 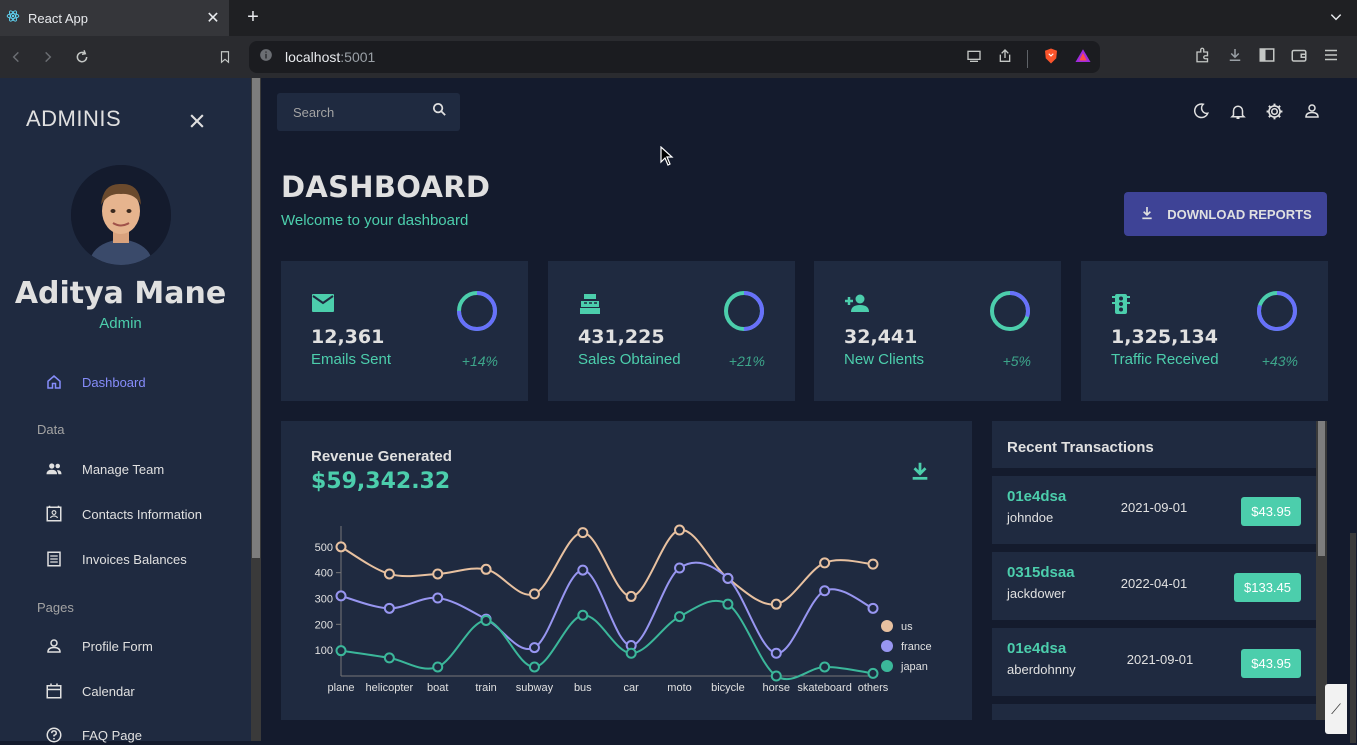 I want to click on browser-tab: React App ✕, so click(x=114, y=18).